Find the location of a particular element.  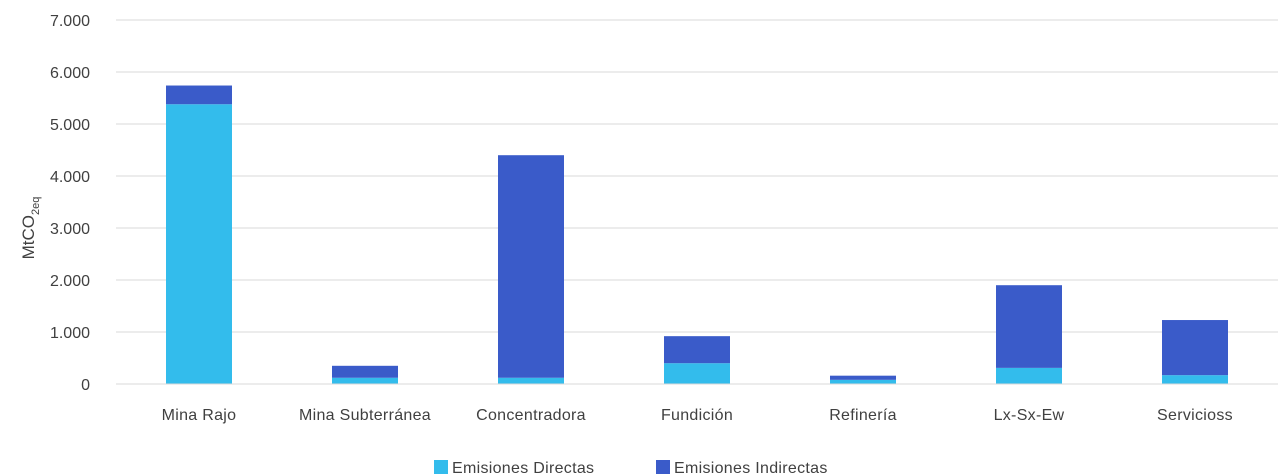

x-tick-label: Mina Rajo is located at coordinates (199, 415).